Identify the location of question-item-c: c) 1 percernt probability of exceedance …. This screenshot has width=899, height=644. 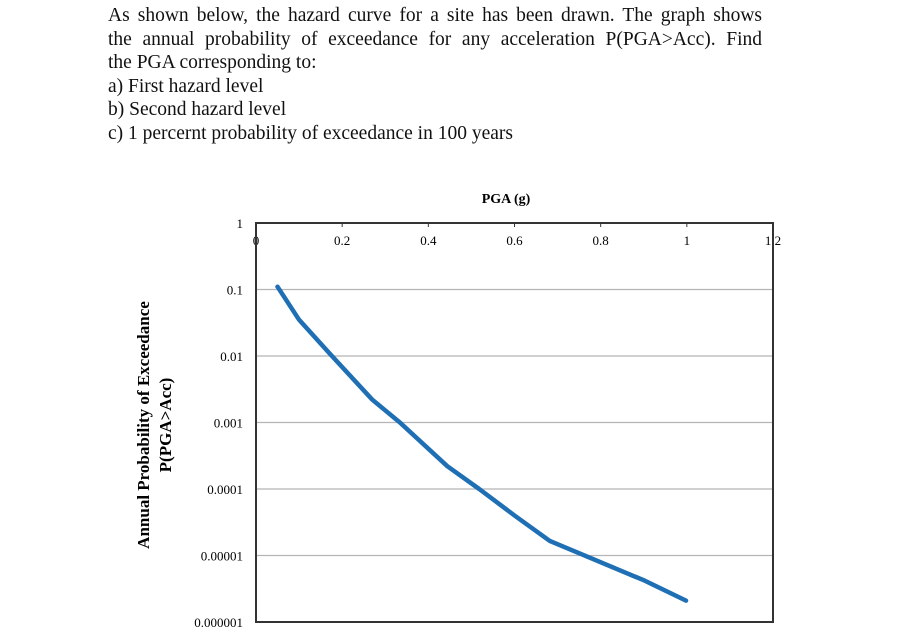
(310, 133).